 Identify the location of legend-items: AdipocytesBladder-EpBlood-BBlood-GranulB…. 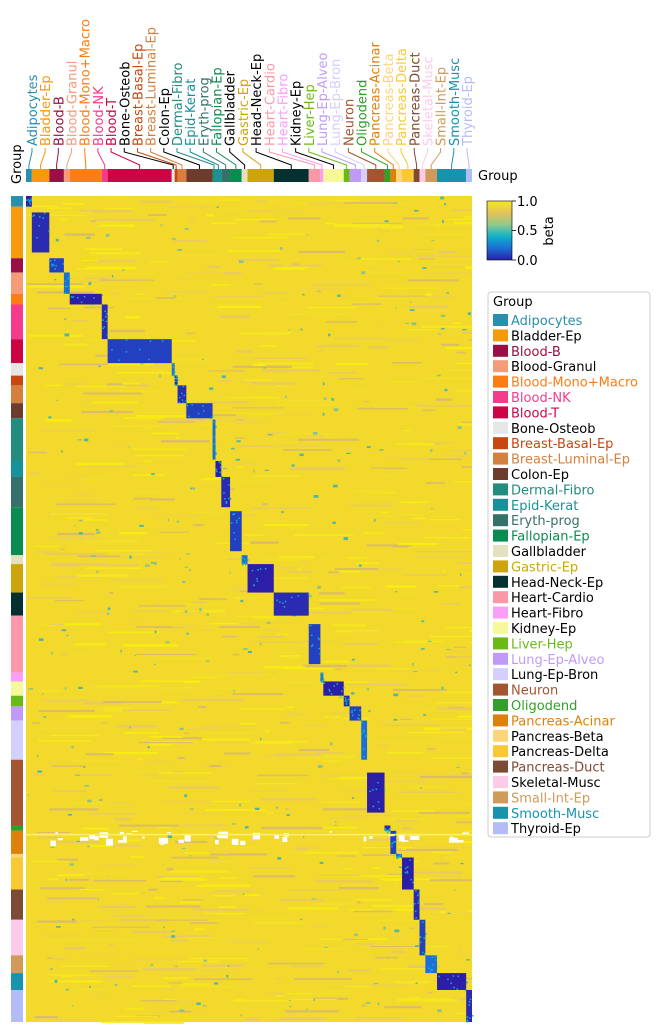
(565, 575).